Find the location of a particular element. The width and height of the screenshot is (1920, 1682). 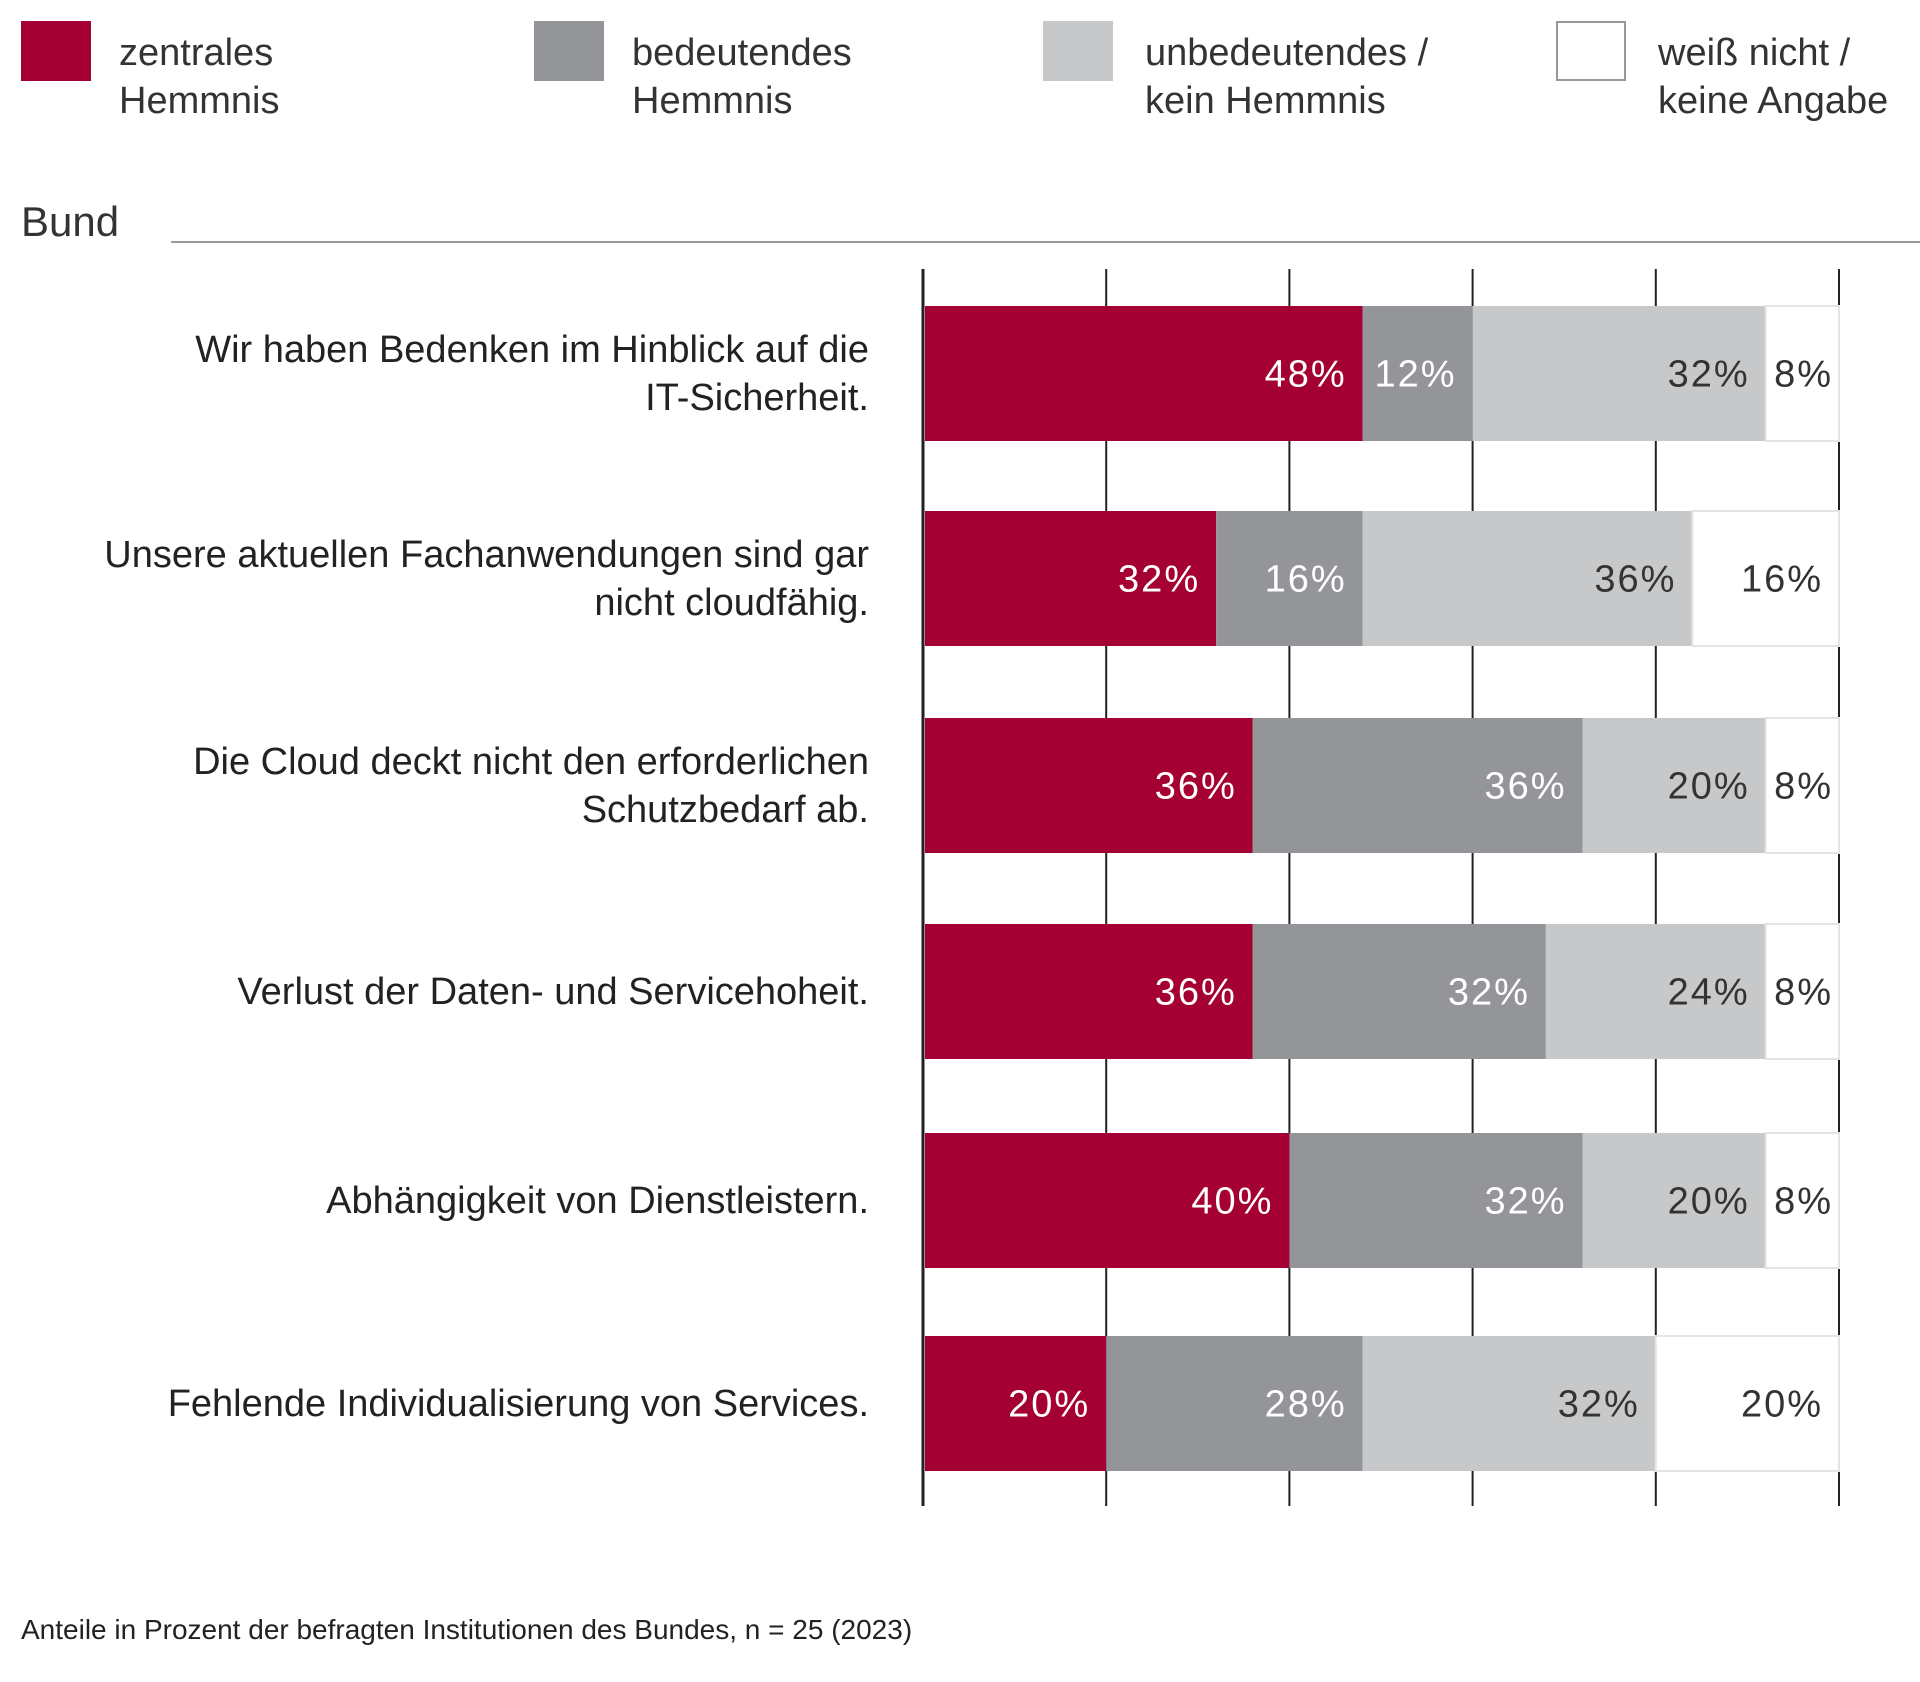

legend-item-bedeutendes: bedeutendes Hemmnis is located at coordinates (693, 71).